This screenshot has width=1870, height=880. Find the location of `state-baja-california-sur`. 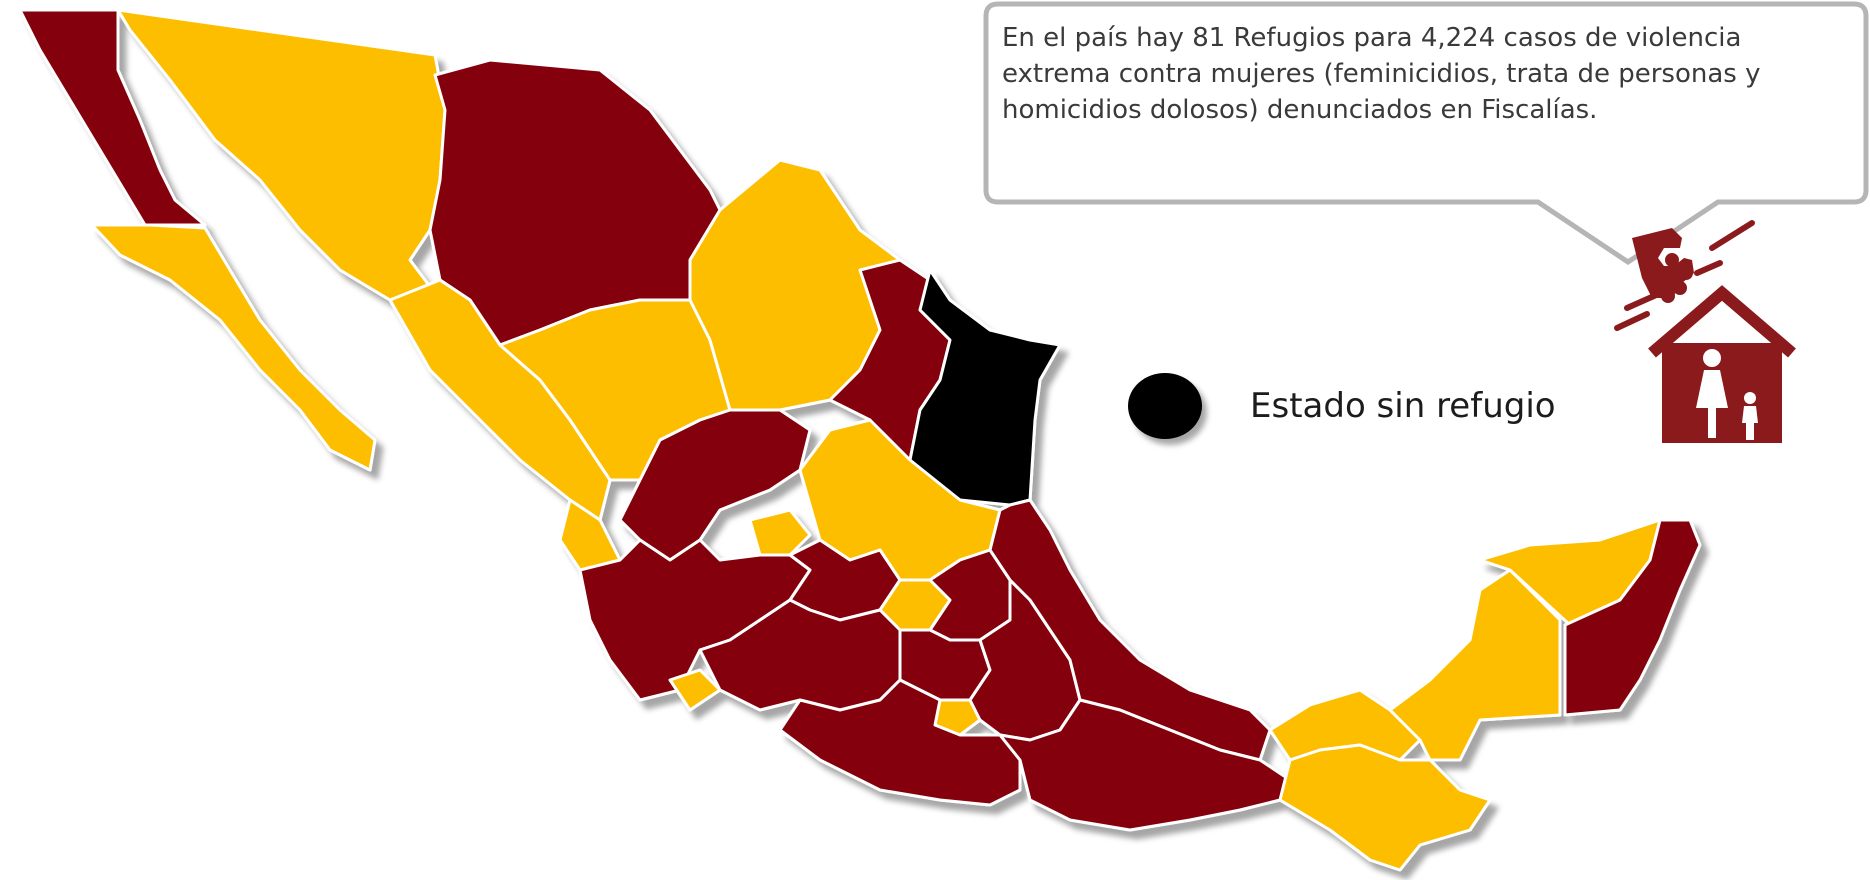

state-baja-california-sur is located at coordinates (233, 347).